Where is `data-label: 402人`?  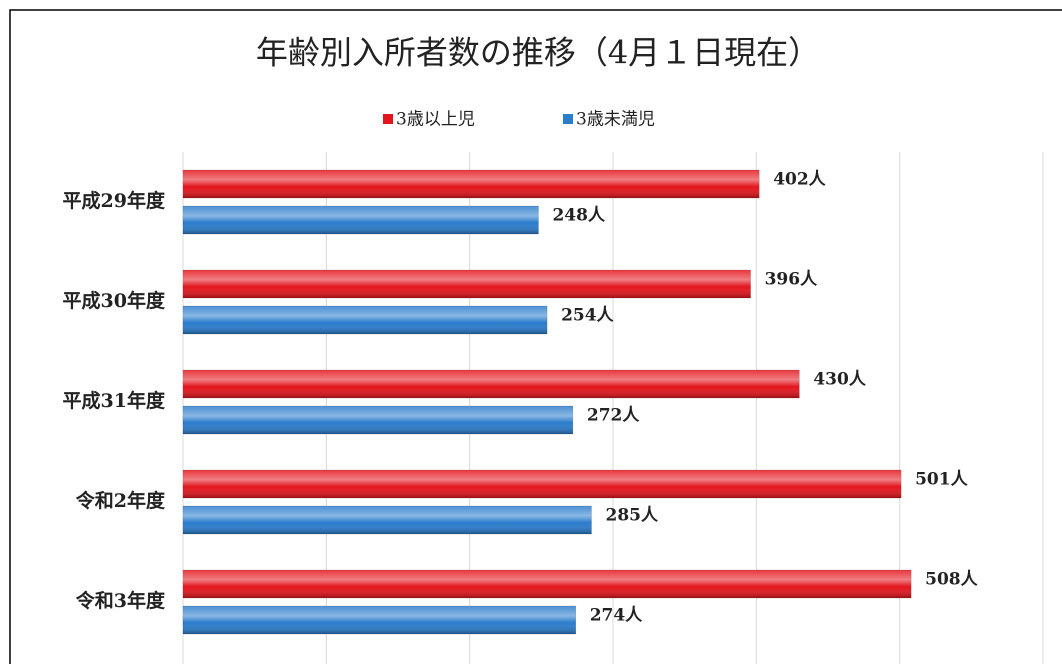 data-label: 402人 is located at coordinates (799, 180).